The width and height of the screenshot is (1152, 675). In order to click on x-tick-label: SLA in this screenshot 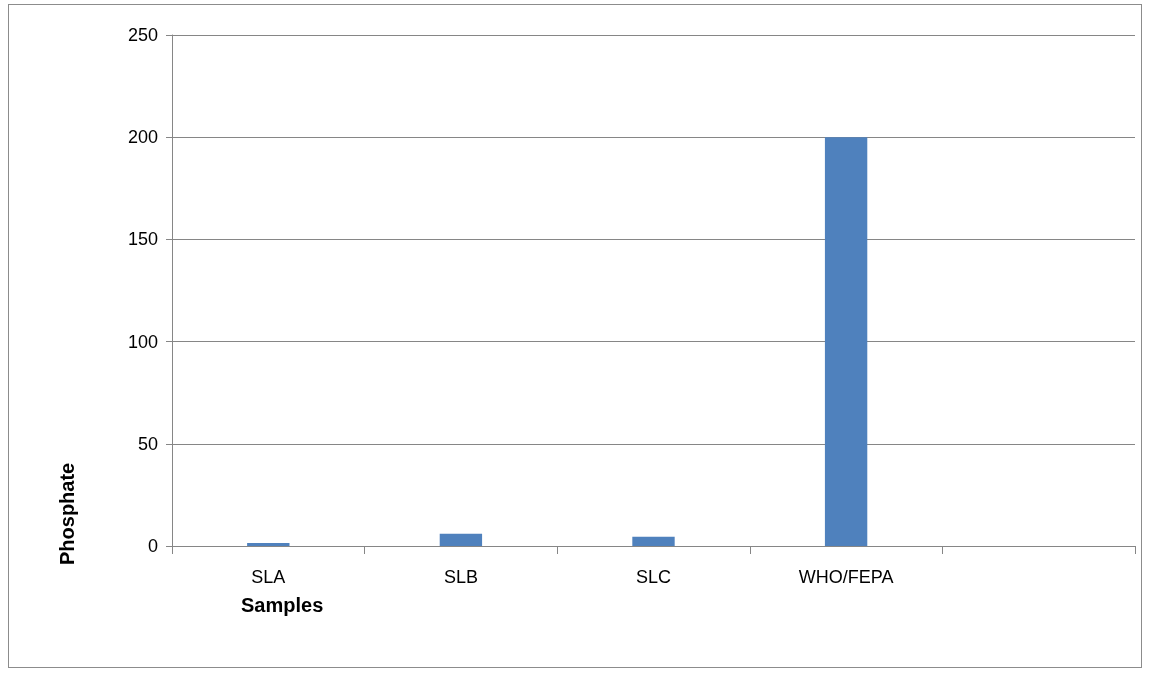, I will do `click(268, 577)`.